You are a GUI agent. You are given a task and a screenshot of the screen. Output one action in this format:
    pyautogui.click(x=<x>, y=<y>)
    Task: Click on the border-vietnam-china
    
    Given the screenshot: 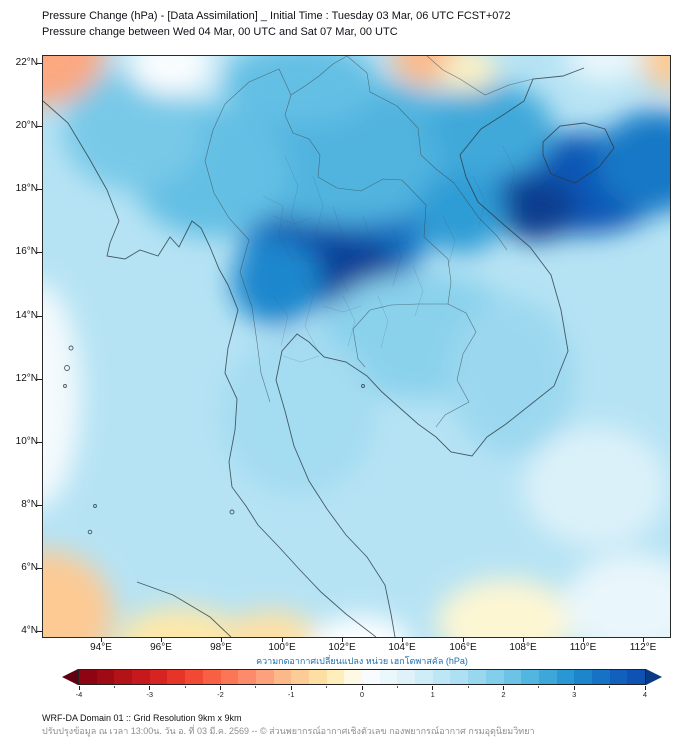 What is the action you would take?
    pyautogui.click(x=480, y=76)
    